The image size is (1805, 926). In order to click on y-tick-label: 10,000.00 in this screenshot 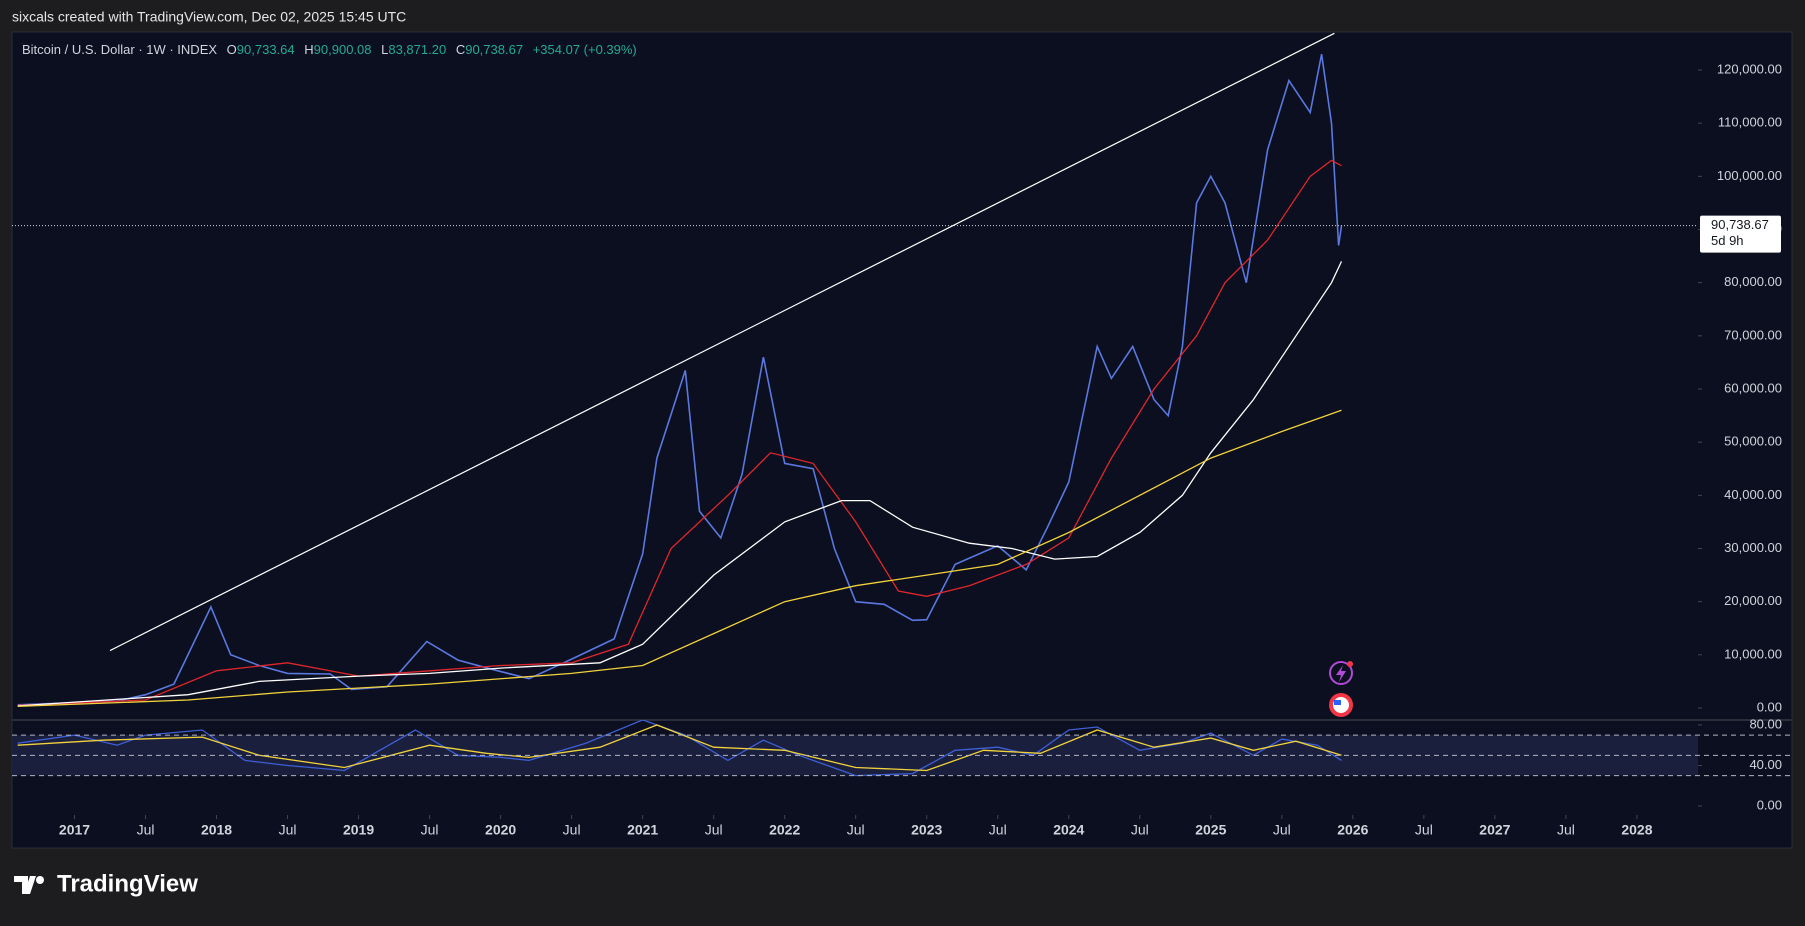, I will do `click(1753, 653)`.